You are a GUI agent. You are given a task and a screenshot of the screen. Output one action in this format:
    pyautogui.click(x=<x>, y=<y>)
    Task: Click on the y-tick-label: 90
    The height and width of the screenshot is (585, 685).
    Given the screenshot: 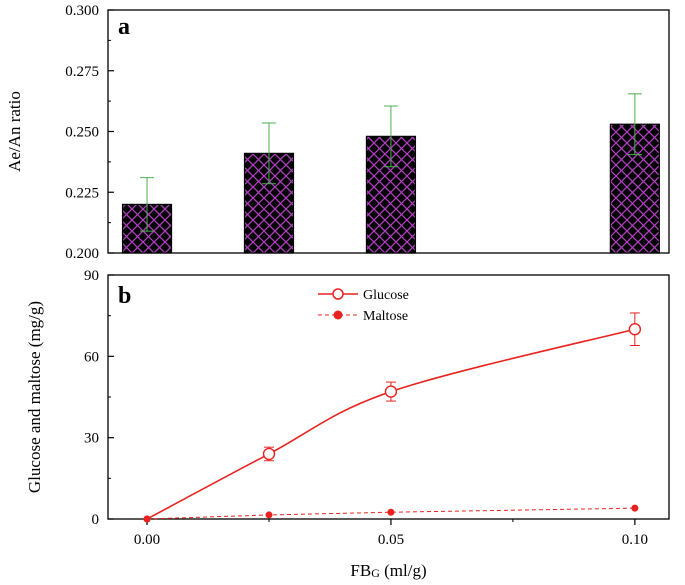 What is the action you would take?
    pyautogui.click(x=91, y=276)
    